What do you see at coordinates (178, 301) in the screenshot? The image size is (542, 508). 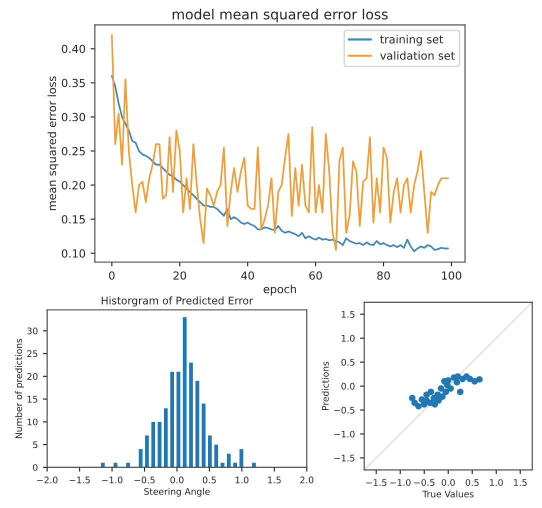 I see `chart-title: Historgram of Predicted Error` at bounding box center [178, 301].